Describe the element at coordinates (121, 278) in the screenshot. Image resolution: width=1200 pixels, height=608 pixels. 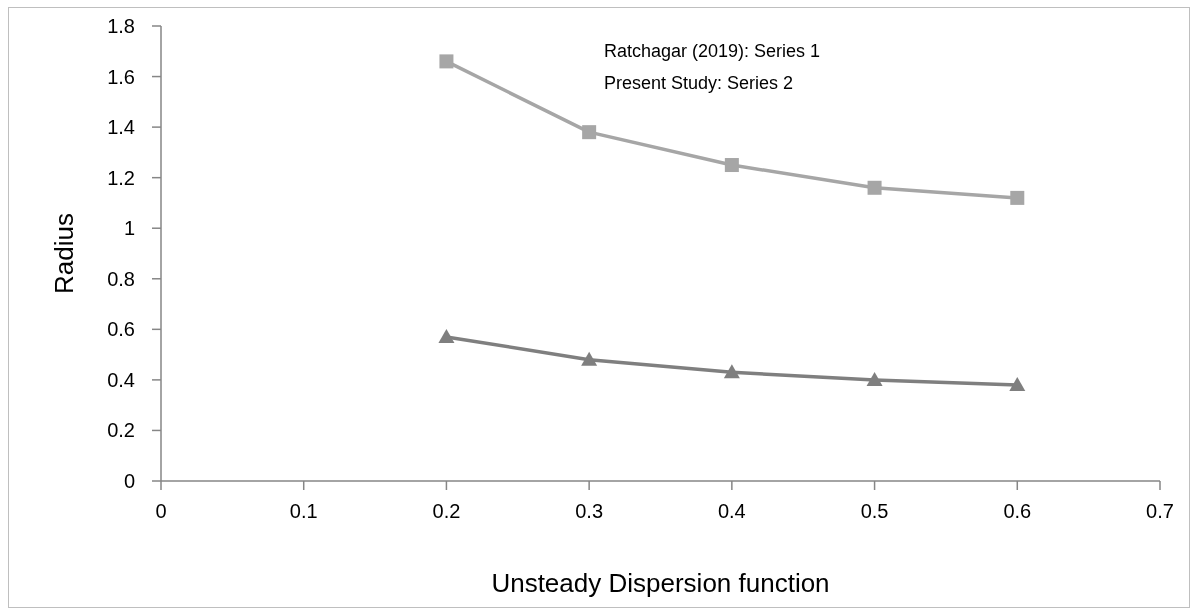
I see `y-tick-label: 0.8` at that location.